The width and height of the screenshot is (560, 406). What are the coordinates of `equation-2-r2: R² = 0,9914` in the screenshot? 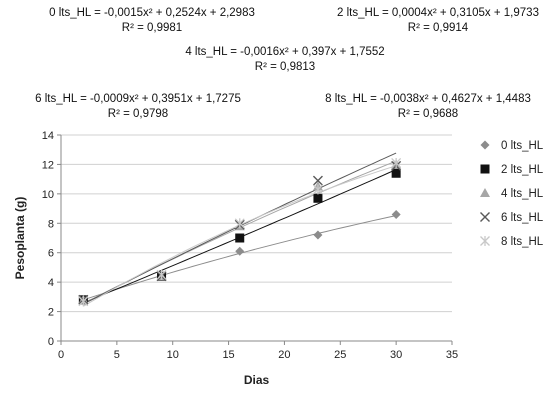 It's located at (438, 28).